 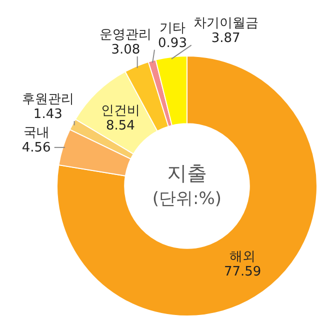 What do you see at coordinates (187, 173) in the screenshot?
I see `text: 지출` at bounding box center [187, 173].